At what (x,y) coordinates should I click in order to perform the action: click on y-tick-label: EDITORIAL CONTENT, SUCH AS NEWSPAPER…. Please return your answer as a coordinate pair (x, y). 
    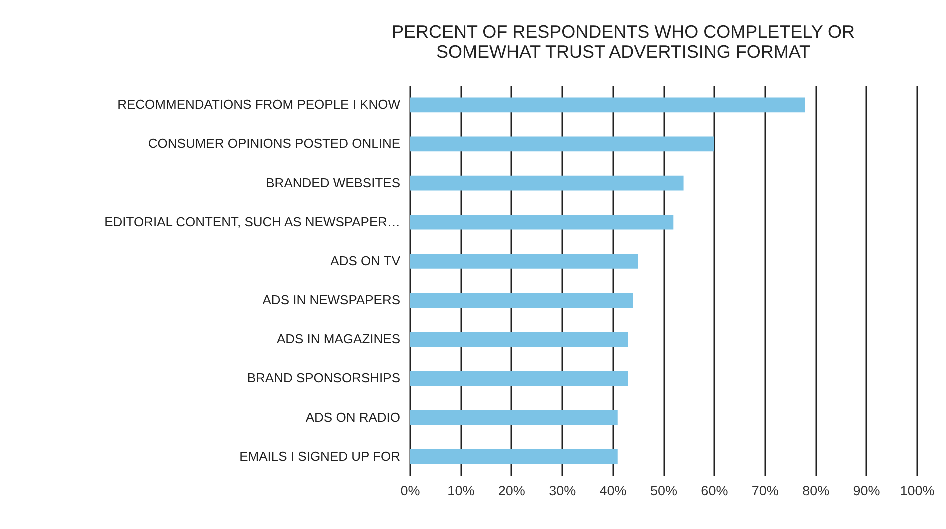
    Looking at the image, I should click on (252, 222).